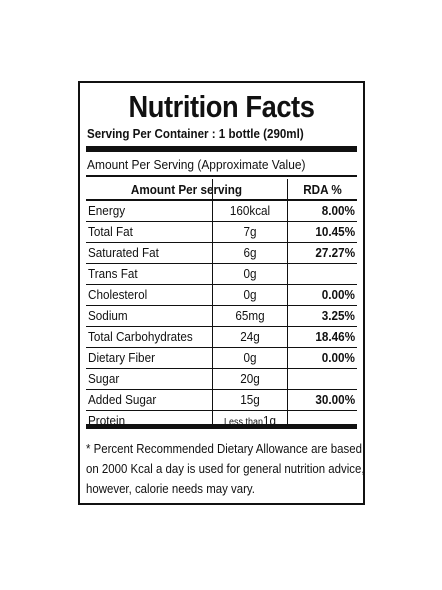 This screenshot has width=442, height=590. What do you see at coordinates (250, 315) in the screenshot?
I see `nutrient-amount: 65mg` at bounding box center [250, 315].